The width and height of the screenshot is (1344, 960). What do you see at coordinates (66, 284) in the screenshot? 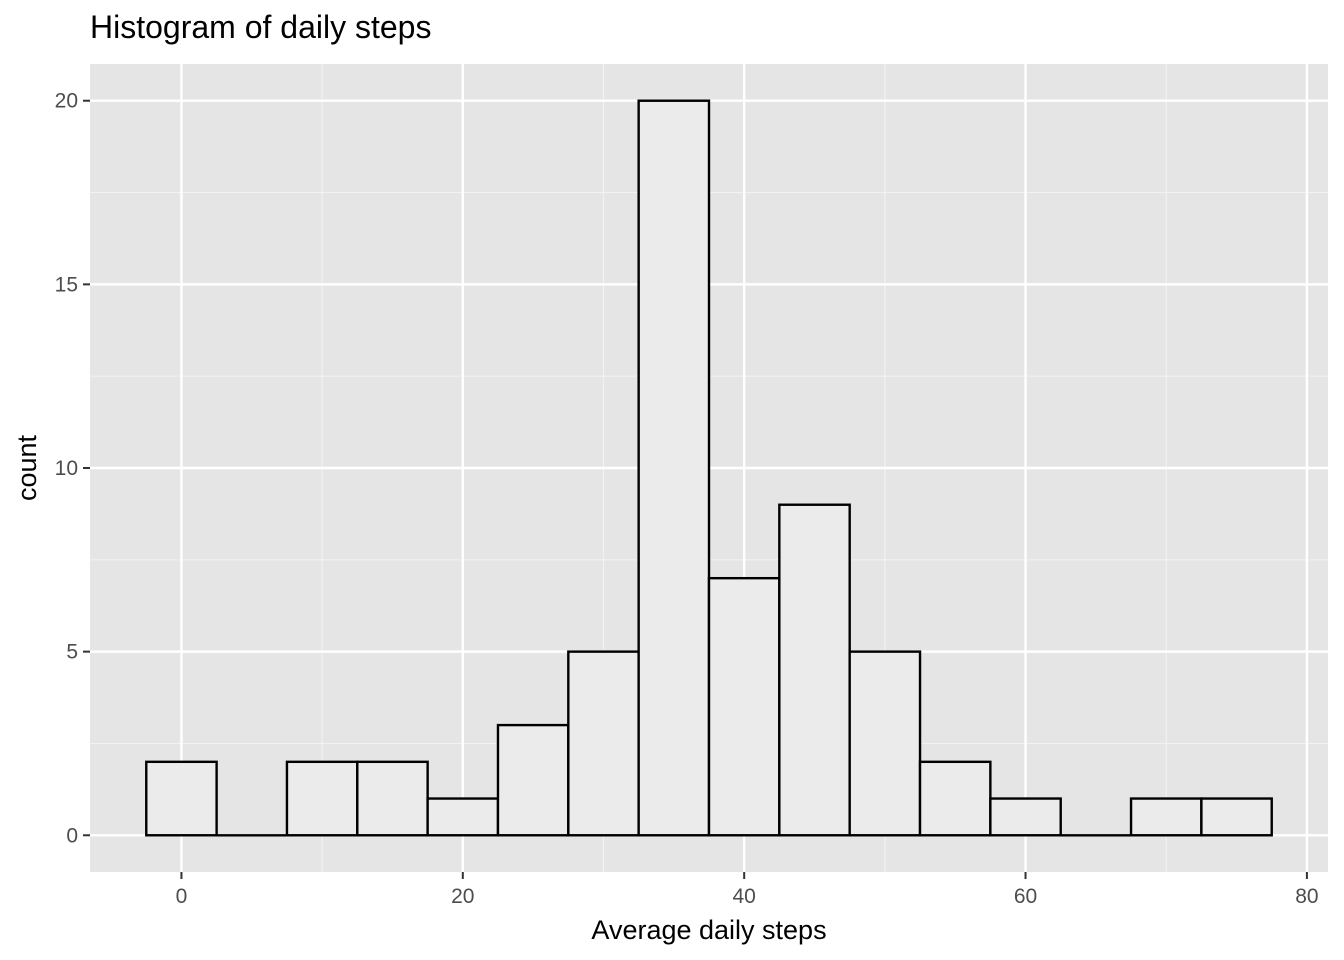
I see `y-tick-label: 15` at bounding box center [66, 284].